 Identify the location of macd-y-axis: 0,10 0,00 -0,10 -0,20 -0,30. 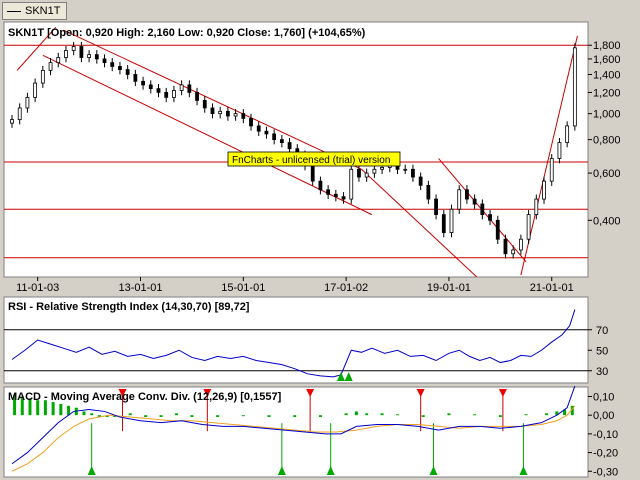
(603, 434).